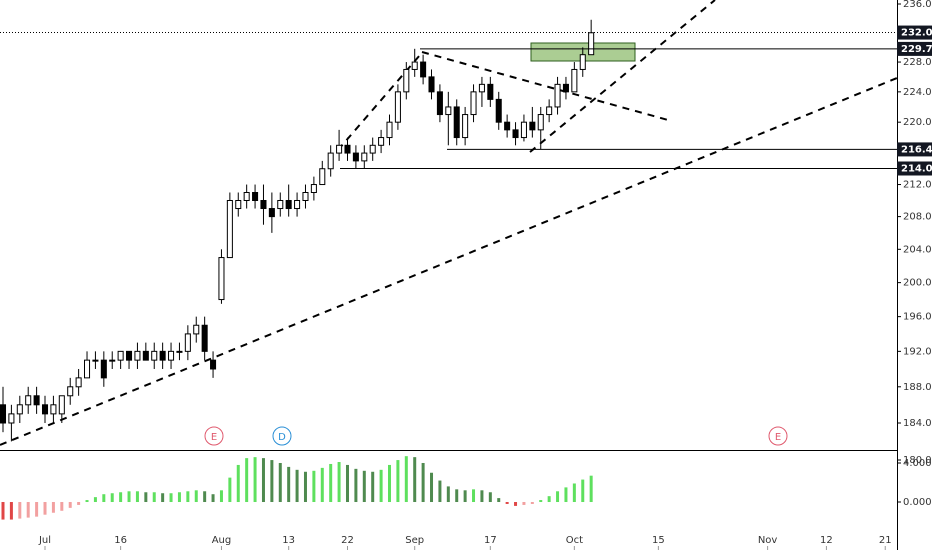 The image size is (932, 554). What do you see at coordinates (917, 317) in the screenshot?
I see `y-tick-label: 196.00` at bounding box center [917, 317].